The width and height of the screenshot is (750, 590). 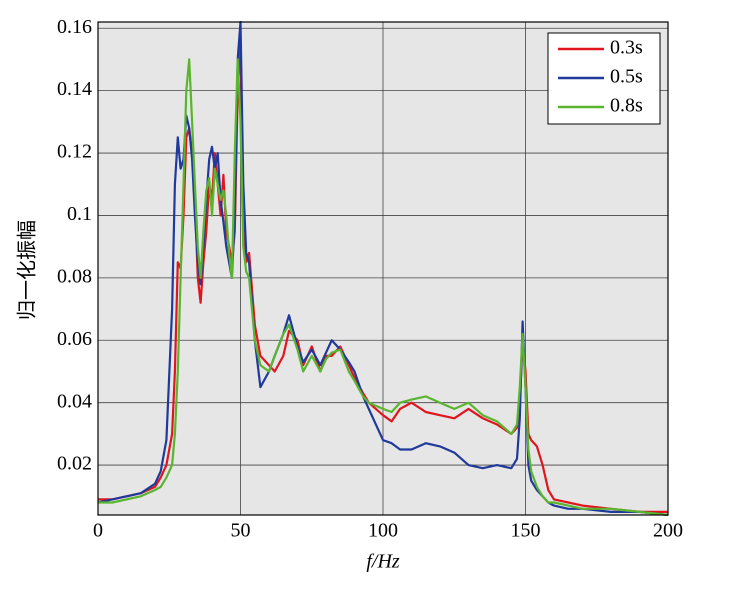 What do you see at coordinates (74, 339) in the screenshot?
I see `y-tick-label: 0.06` at bounding box center [74, 339].